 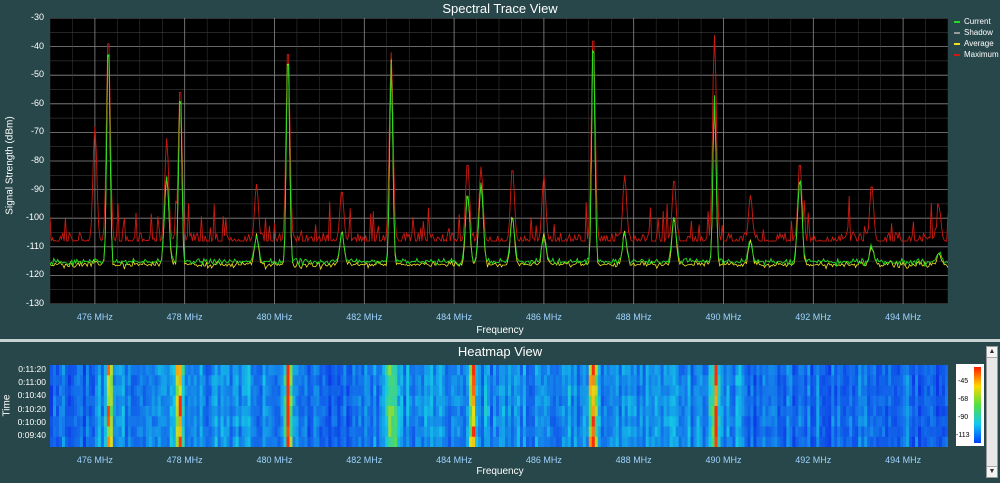 What do you see at coordinates (992, 471) in the screenshot?
I see `scroll-down-icon: ▼` at bounding box center [992, 471].